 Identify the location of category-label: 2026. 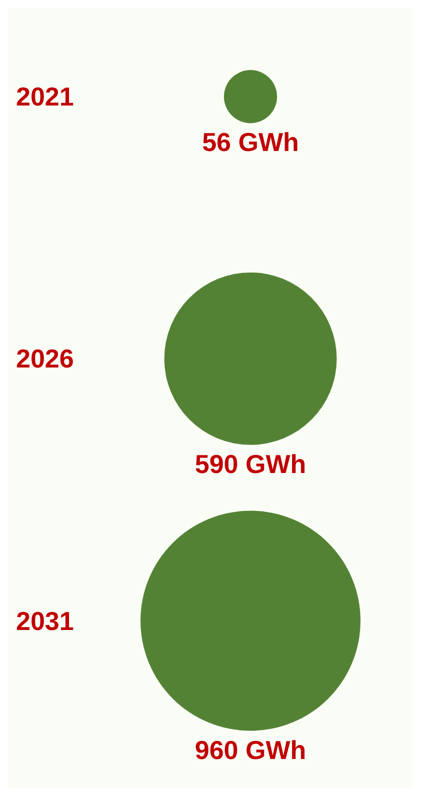
(45, 359).